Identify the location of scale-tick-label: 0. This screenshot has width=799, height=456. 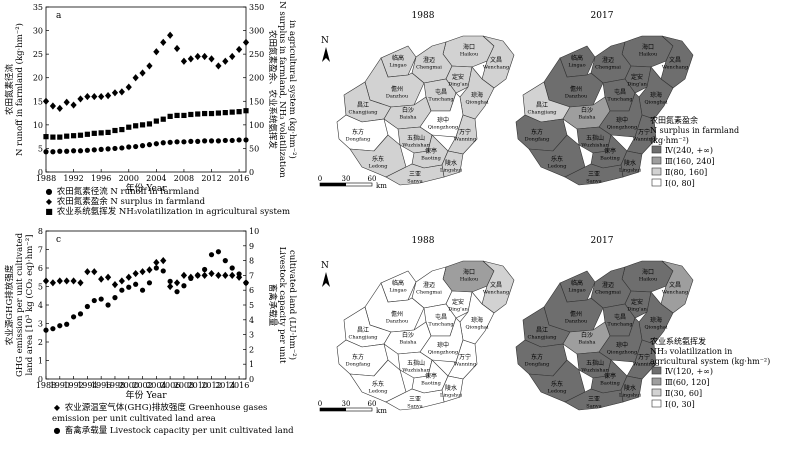
(320, 404).